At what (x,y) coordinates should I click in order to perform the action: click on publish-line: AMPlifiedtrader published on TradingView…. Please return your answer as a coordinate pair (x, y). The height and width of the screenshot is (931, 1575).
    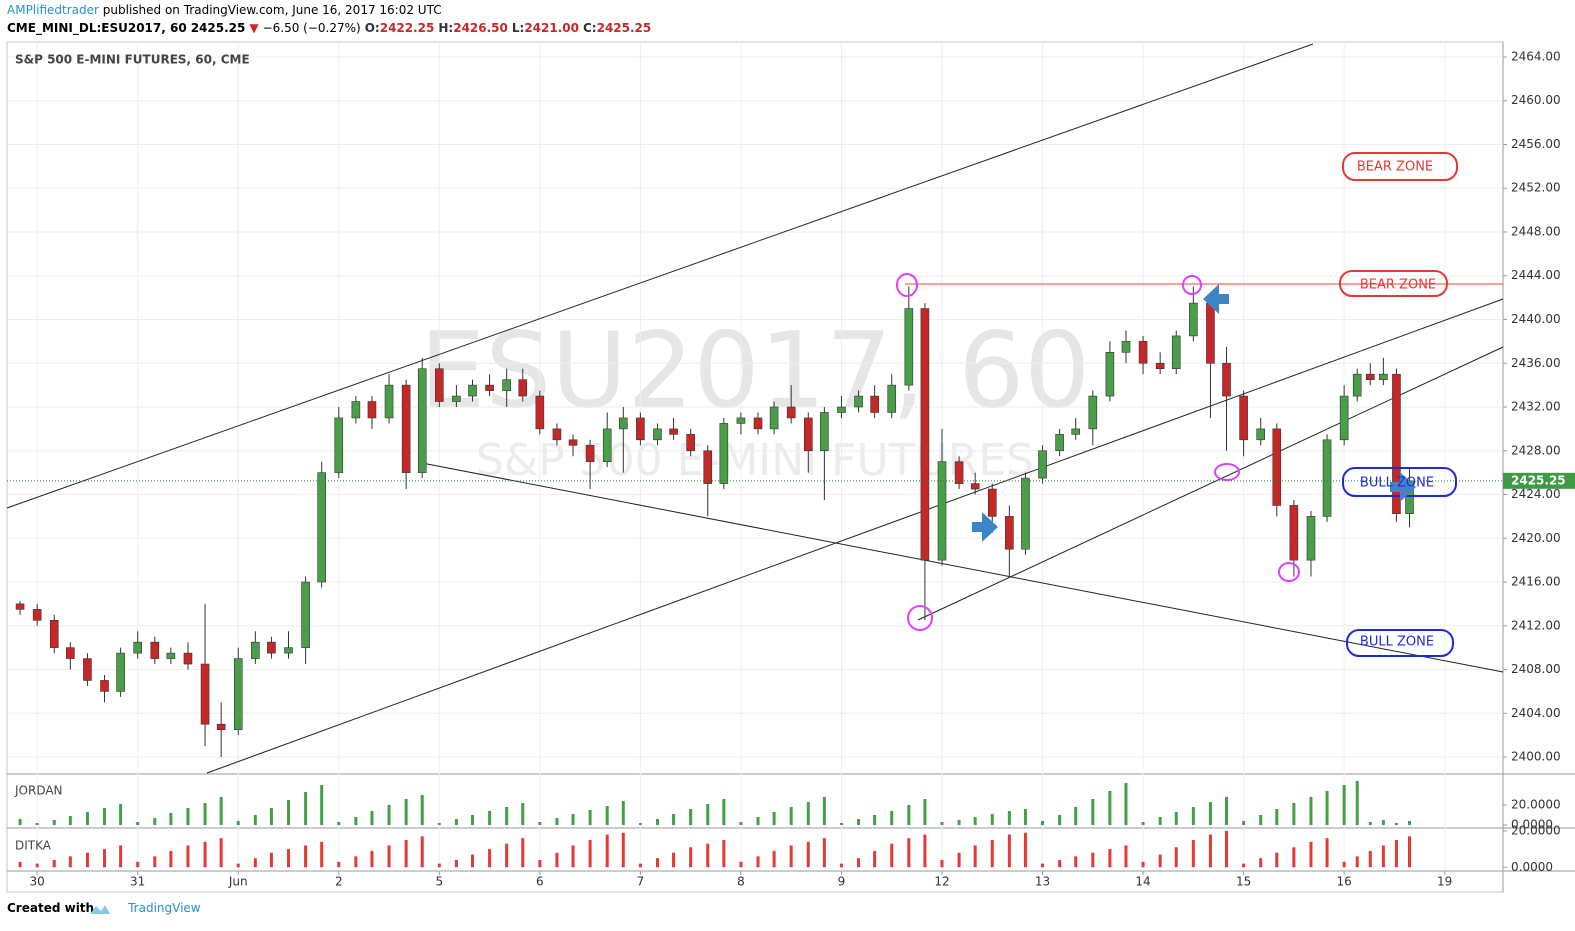
    Looking at the image, I should click on (224, 10).